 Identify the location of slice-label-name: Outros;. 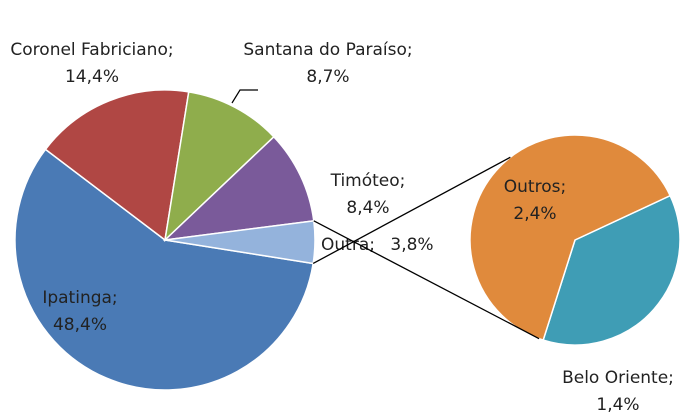
(535, 187).